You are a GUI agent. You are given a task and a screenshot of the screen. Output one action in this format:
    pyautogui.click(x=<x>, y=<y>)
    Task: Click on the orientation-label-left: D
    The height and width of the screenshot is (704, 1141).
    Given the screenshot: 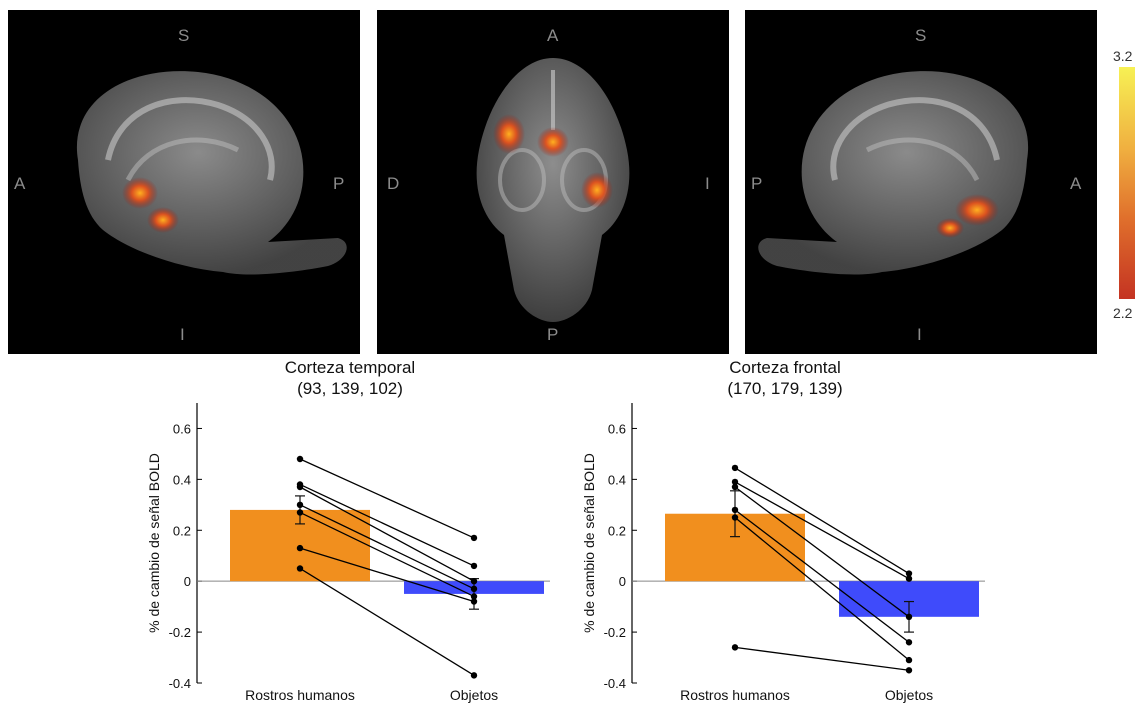 What is the action you would take?
    pyautogui.click(x=393, y=183)
    